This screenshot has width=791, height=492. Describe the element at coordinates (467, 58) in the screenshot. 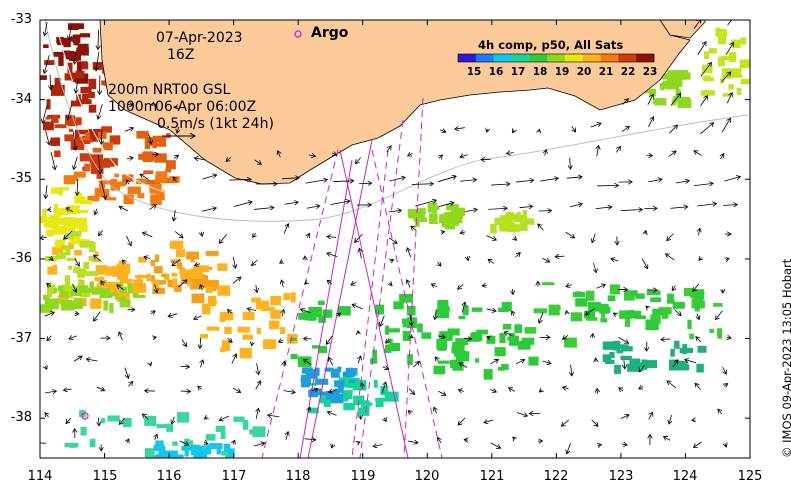

I see `colorbar-swatch` at that location.